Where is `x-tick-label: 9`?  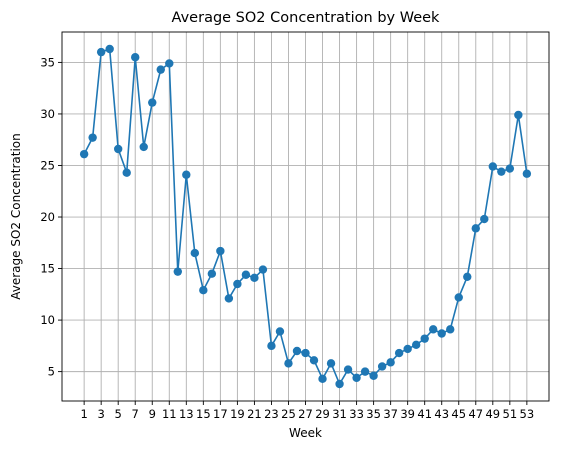 x-tick-label: 9 is located at coordinates (152, 414).